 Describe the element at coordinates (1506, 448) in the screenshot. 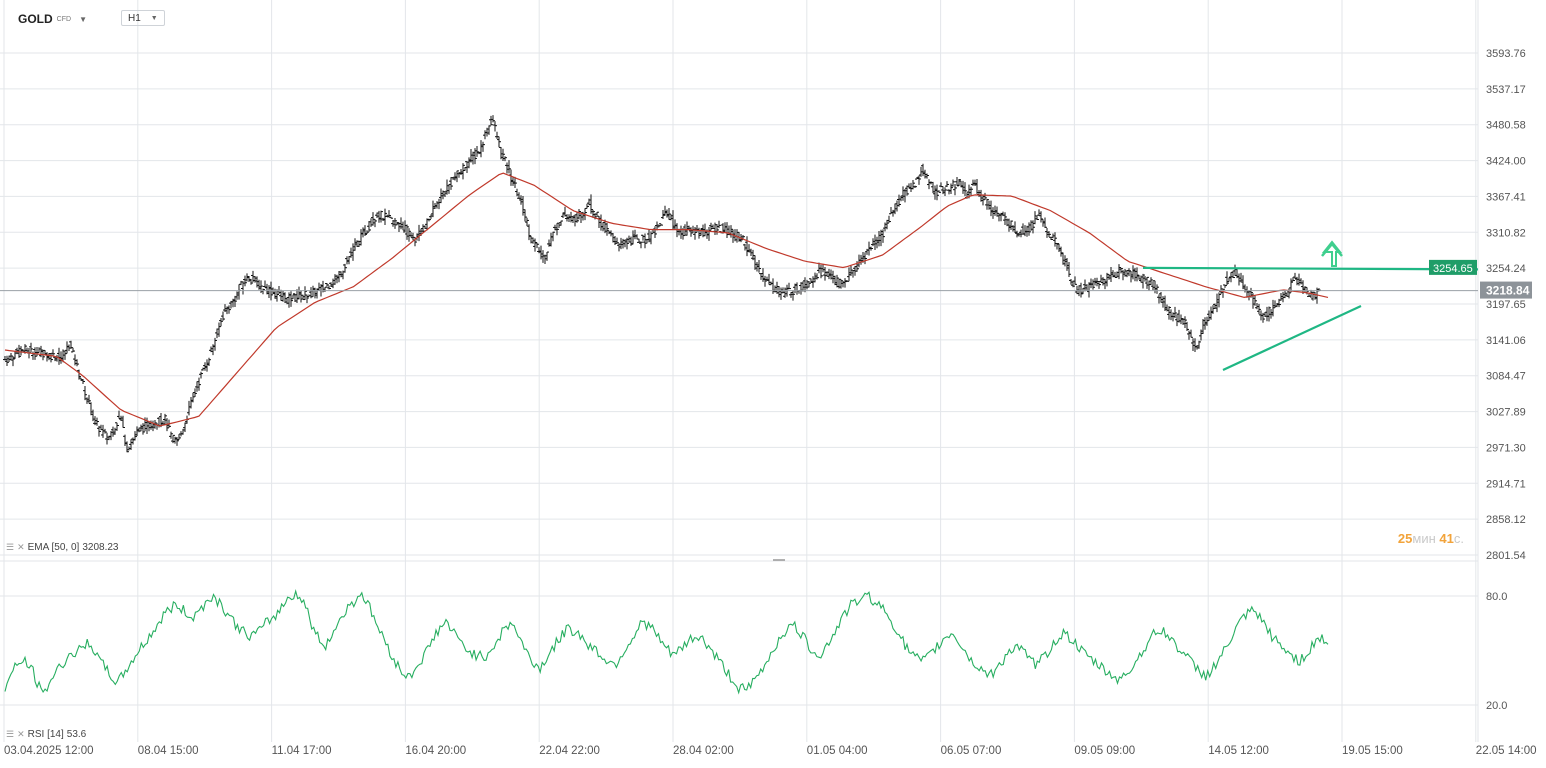

I see `y-tick-label: 2971.30` at that location.